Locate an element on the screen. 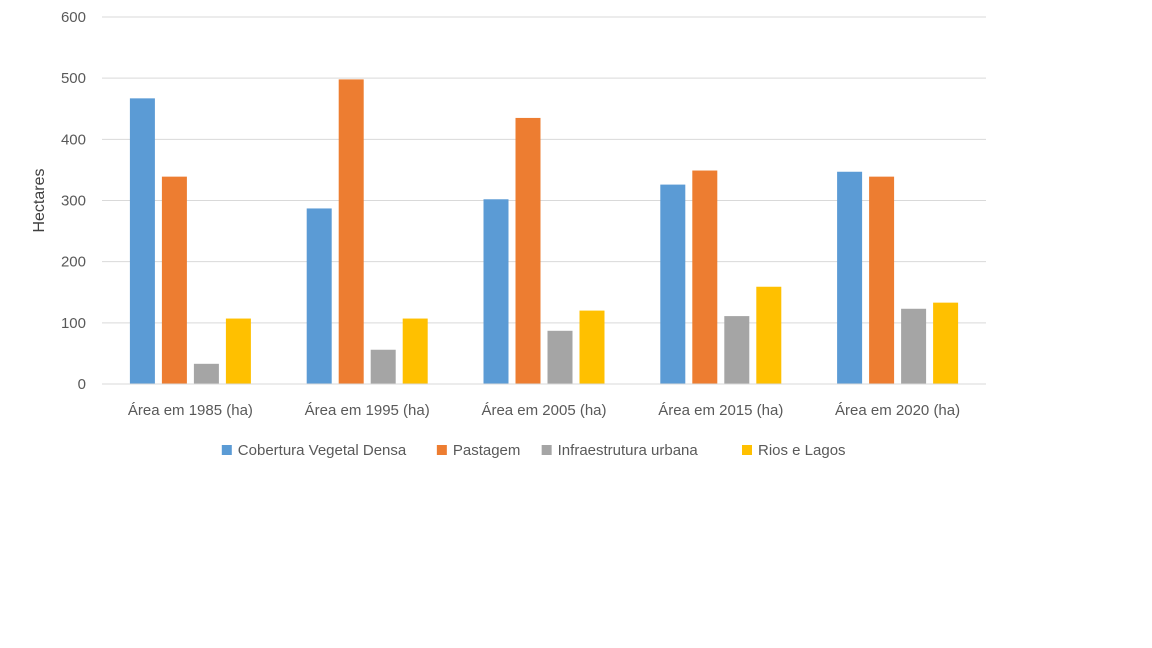 Image resolution: width=1152 pixels, height=648 pixels. legend-label: Cobertura Vegetal Densa is located at coordinates (322, 450).